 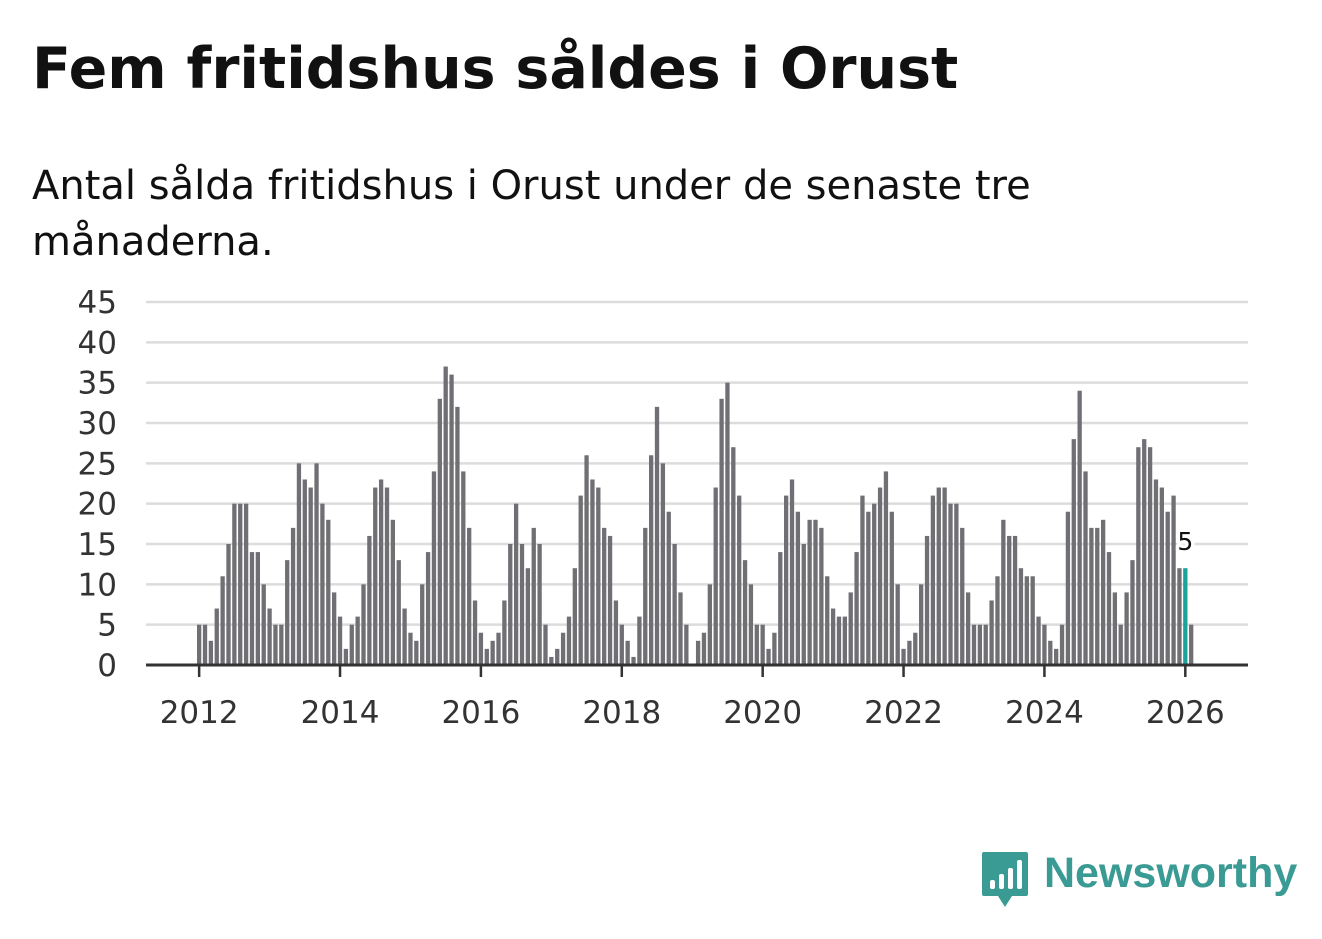 I want to click on highlight-value-label: 5, so click(x=1185, y=541).